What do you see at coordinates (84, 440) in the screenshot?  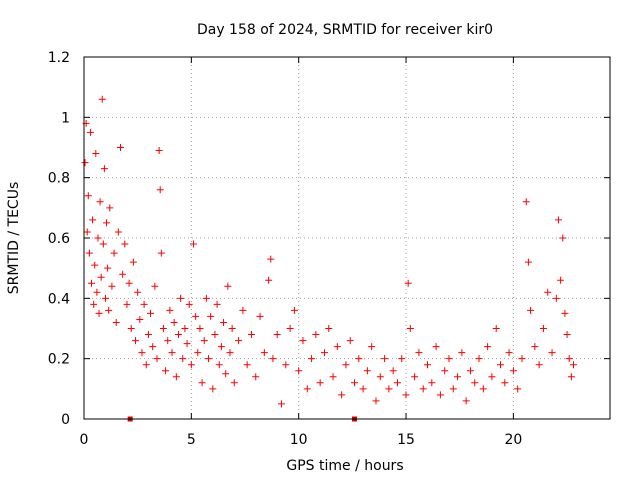 I see `x-tick-label: 0` at bounding box center [84, 440].